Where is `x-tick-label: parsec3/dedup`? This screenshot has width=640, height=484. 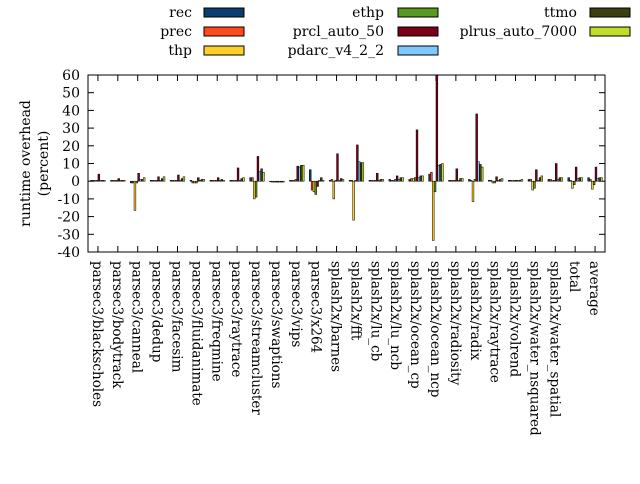 x-tick-label: parsec3/dedup is located at coordinates (157, 311).